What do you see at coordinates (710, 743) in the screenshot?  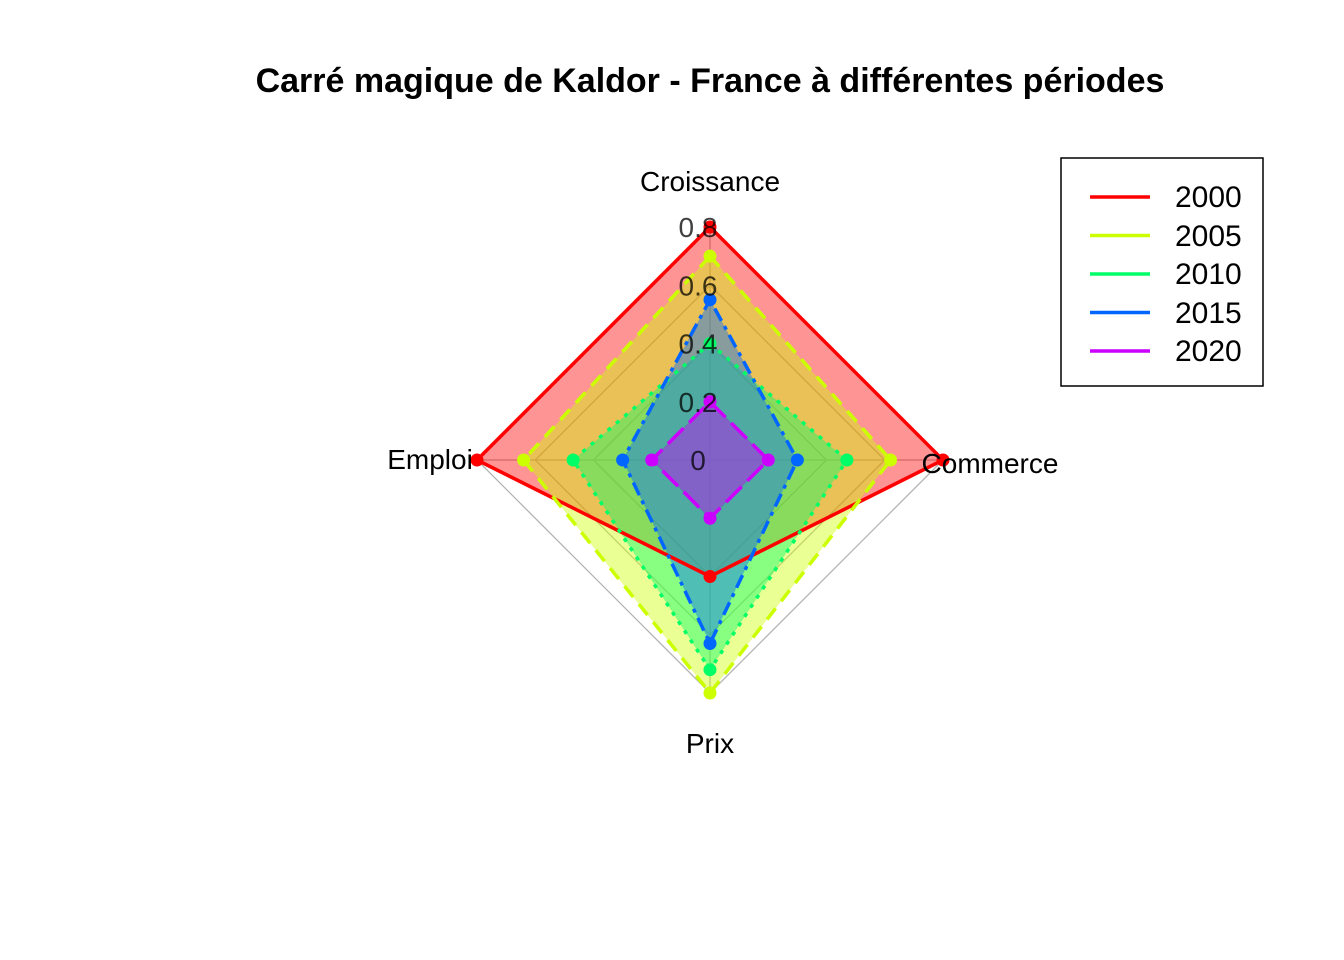 I see `axis-label-prix: Prix` at bounding box center [710, 743].